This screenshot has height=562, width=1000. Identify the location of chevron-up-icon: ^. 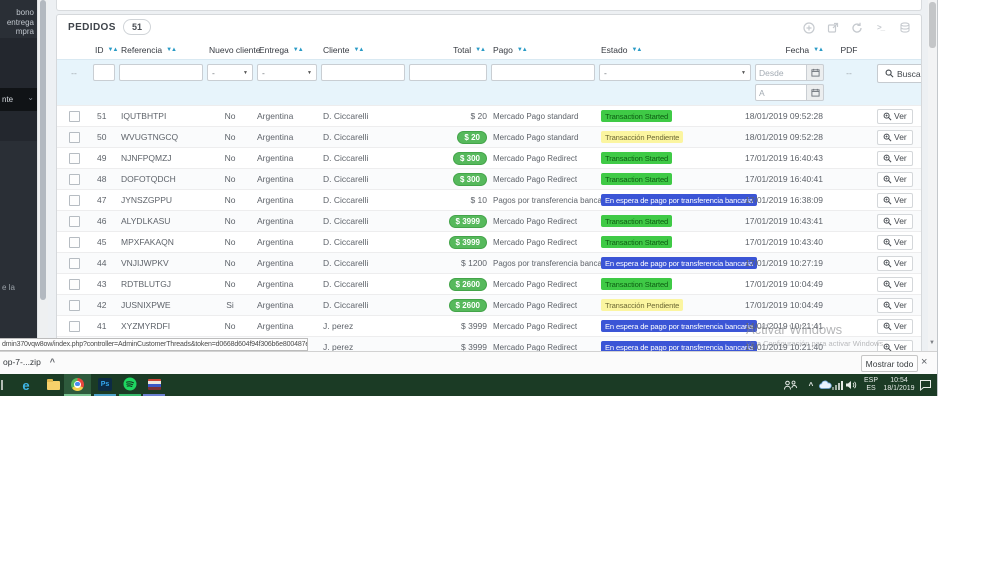
(52, 362).